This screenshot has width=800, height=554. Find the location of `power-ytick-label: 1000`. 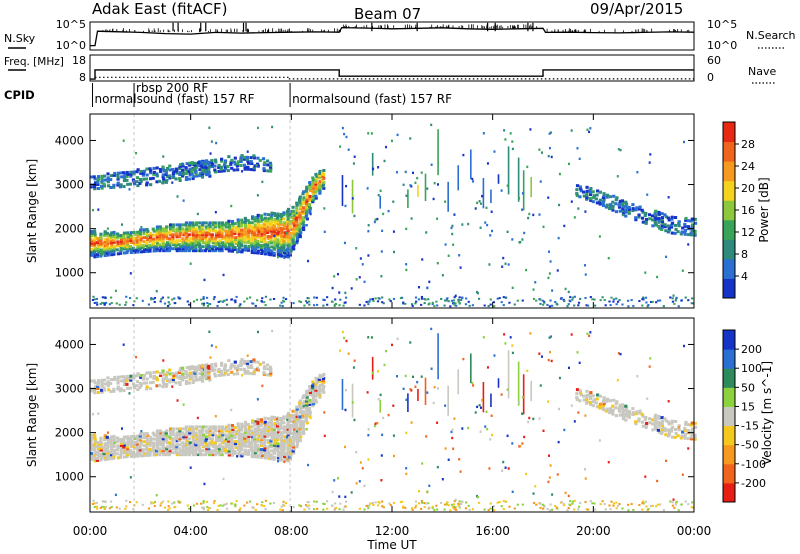

power-ytick-label: 1000 is located at coordinates (69, 273).